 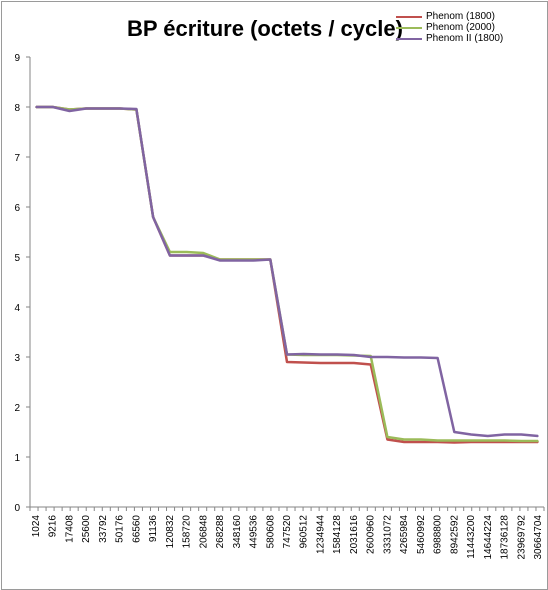 I want to click on x-tick-label: 91136, so click(x=153, y=529).